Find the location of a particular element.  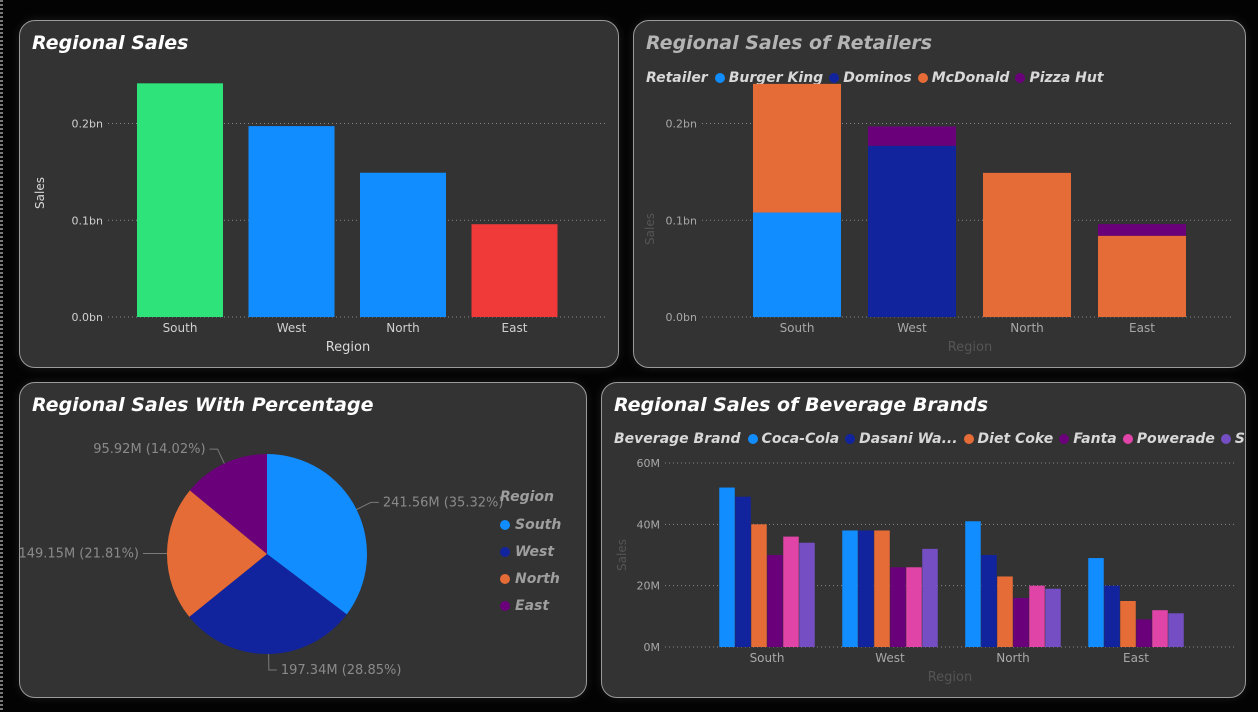

retailer-legend-item: Pizza Hut is located at coordinates (1059, 78).